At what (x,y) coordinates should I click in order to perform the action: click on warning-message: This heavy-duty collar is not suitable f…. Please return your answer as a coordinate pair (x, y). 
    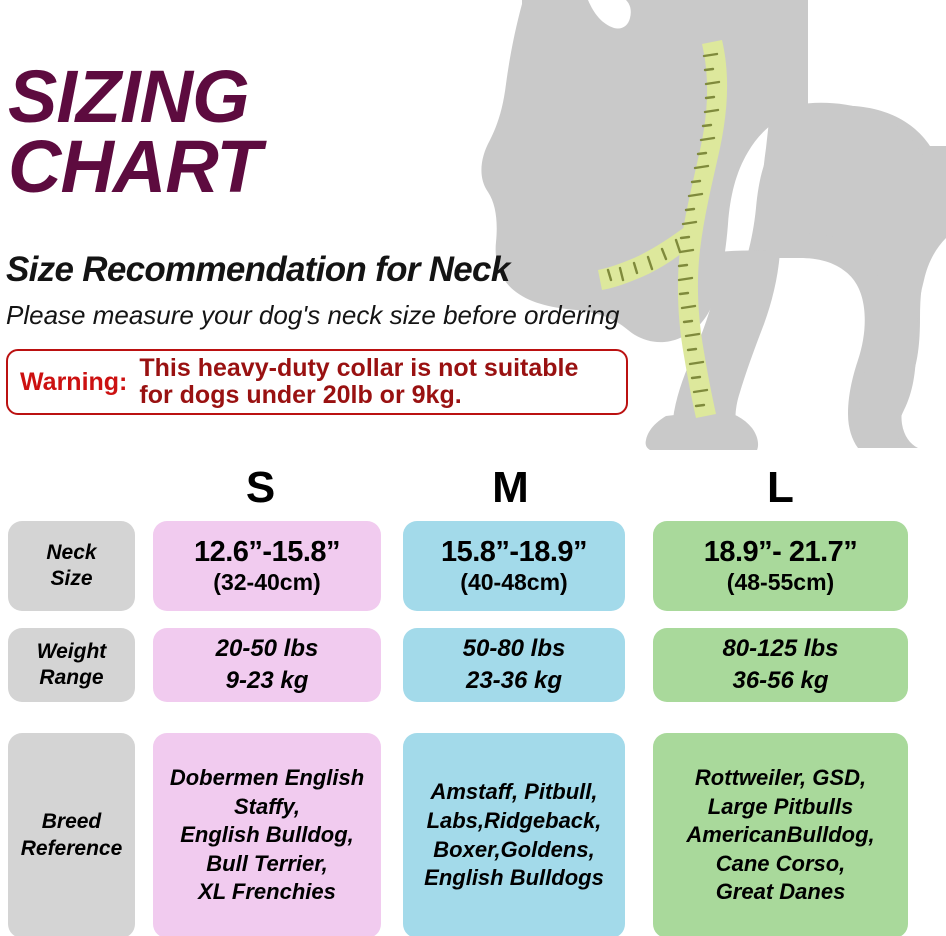
    Looking at the image, I should click on (380, 382).